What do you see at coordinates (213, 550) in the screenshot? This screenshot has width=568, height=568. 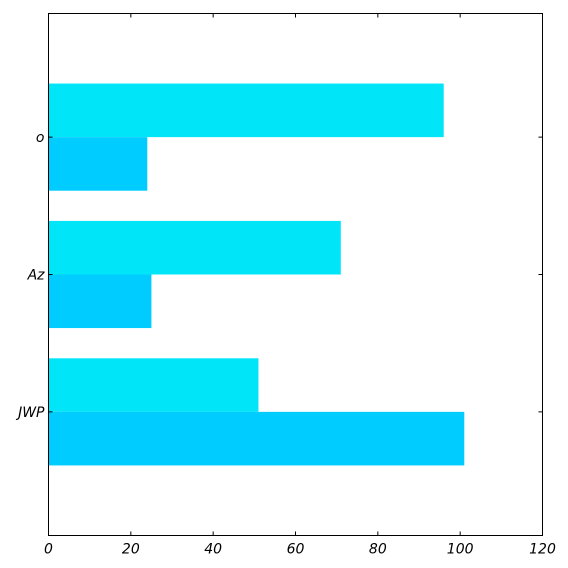 I see `x-tick-label-40: 40` at bounding box center [213, 550].